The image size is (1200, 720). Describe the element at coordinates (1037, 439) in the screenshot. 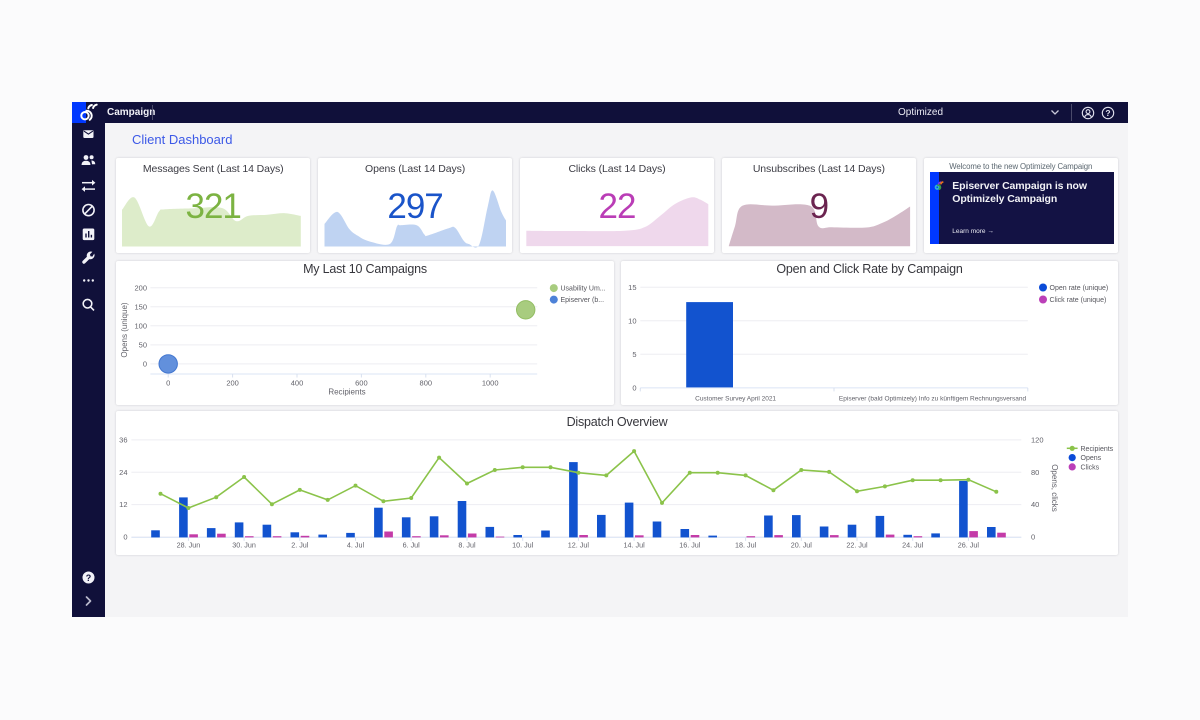

I see `svg-text: 120` at that location.